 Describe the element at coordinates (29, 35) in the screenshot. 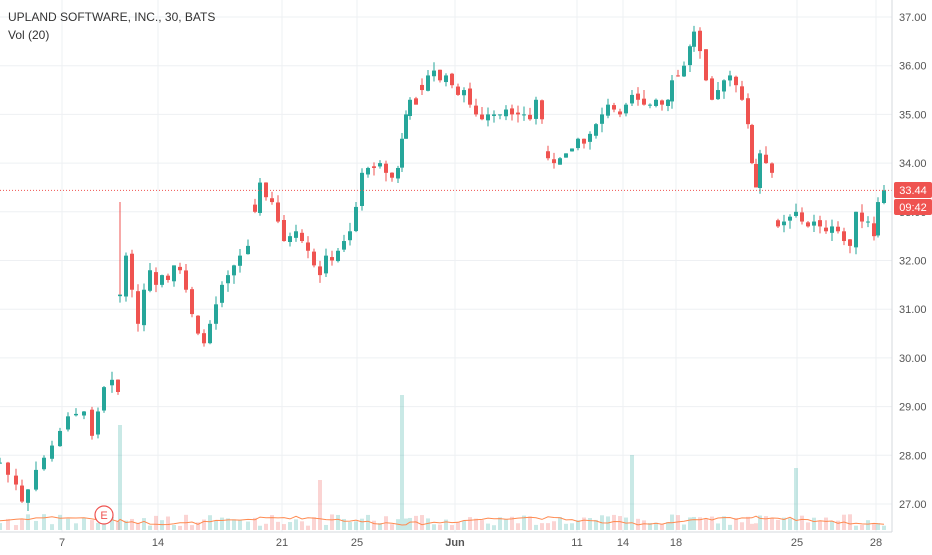

I see `volume-indicator-title: Vol (20)` at that location.